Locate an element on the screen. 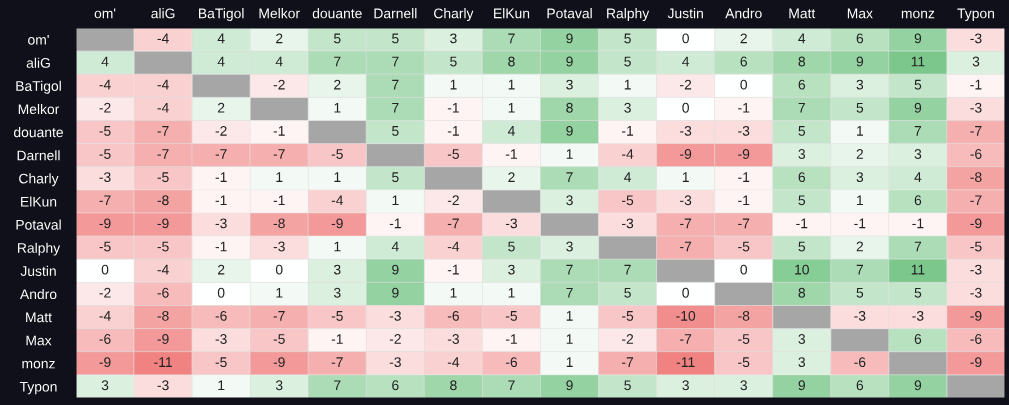 The image size is (1009, 405). y-tick-label: om' is located at coordinates (38, 40).